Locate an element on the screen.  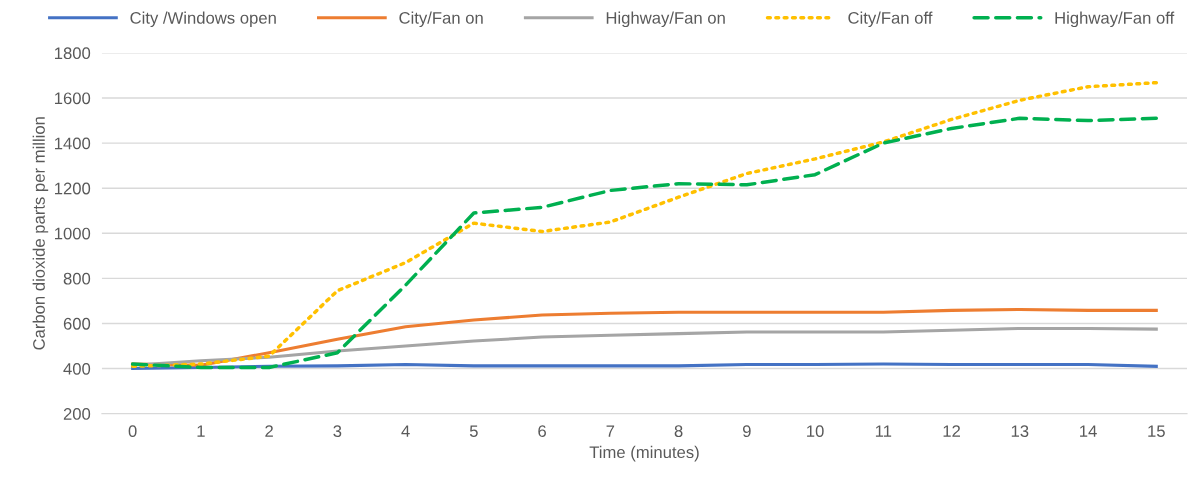
x-tick-label: 6 is located at coordinates (542, 431).